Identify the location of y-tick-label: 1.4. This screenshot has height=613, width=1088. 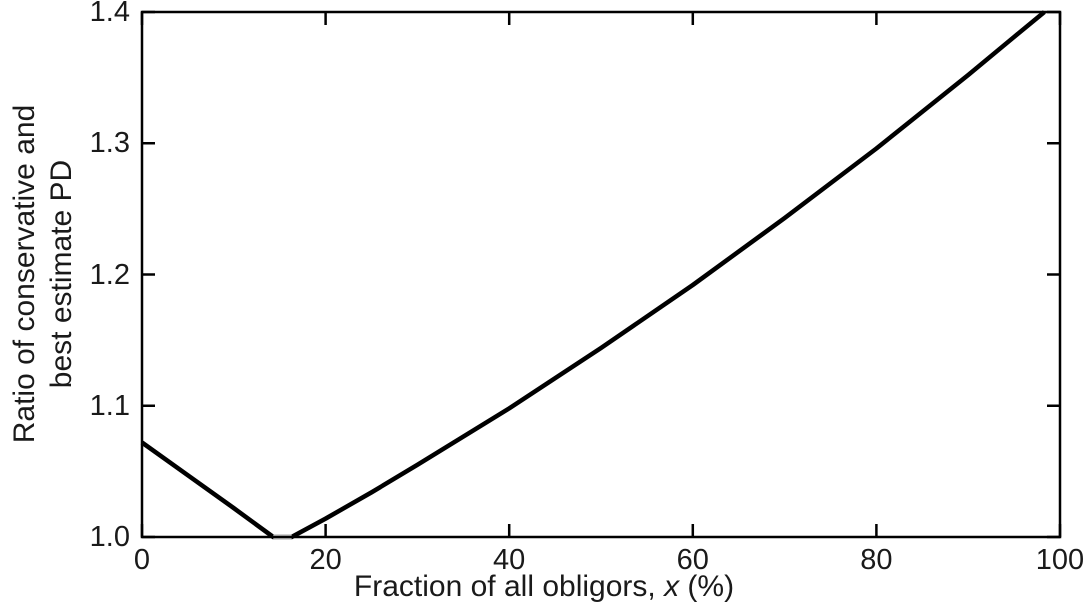
(109, 14).